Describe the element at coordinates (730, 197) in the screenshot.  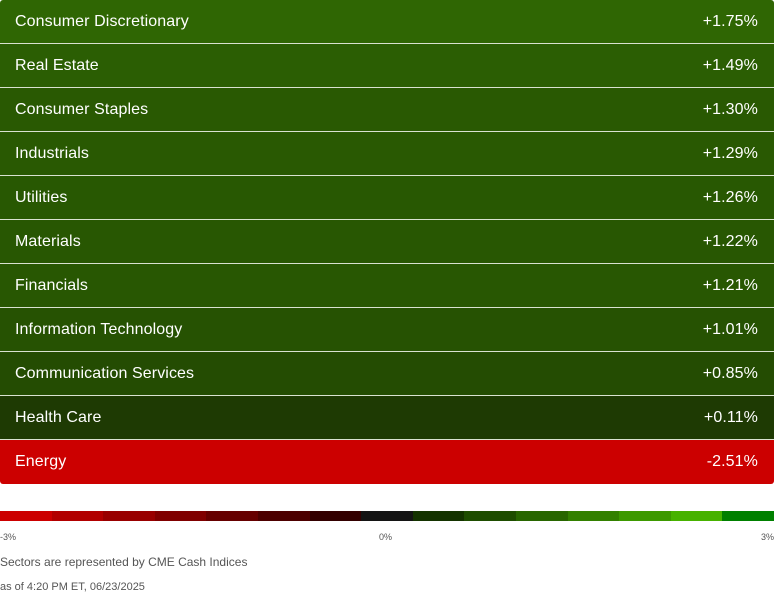
I see `sector-change: +1.26%` at that location.